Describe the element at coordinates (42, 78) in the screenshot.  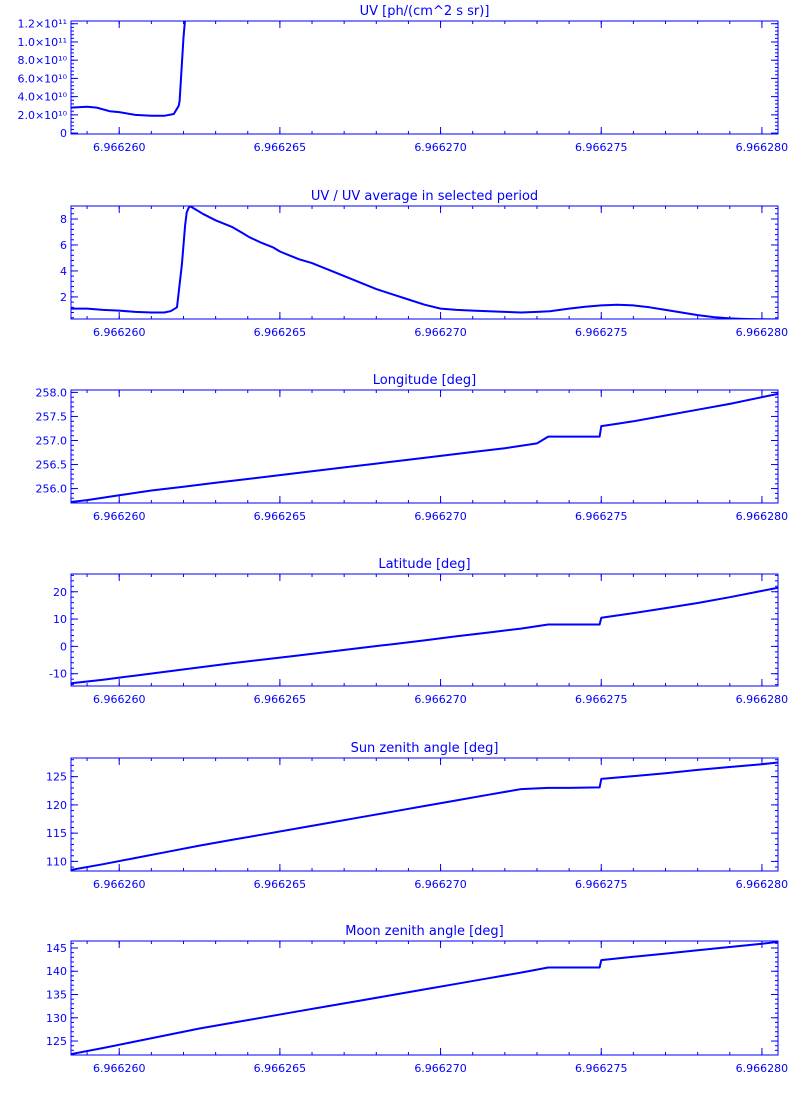
I see `y-tick-label: 6.0×10¹⁰` at that location.